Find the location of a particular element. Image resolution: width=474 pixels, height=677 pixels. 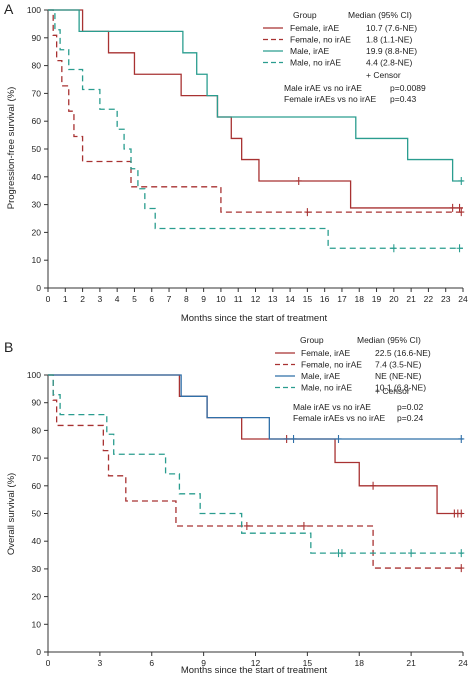

x-tick-label-b: 9 is located at coordinates (203, 663).